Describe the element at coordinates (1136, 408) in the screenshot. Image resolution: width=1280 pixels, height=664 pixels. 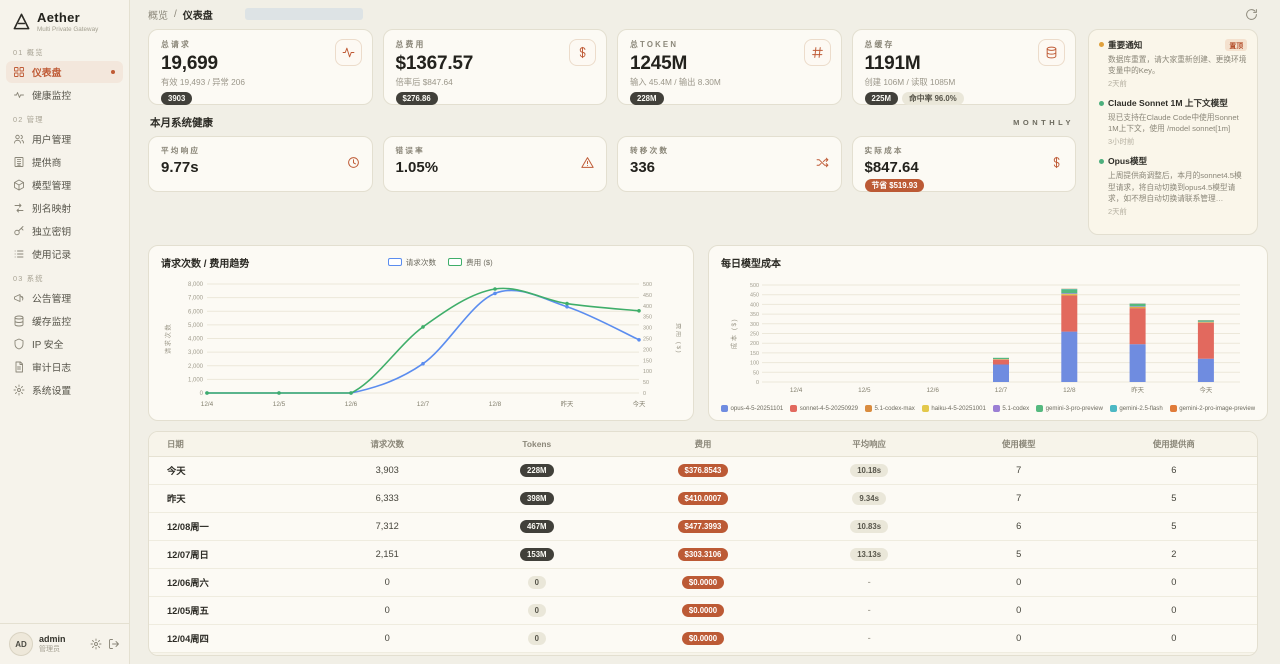
I see `legend-item-gemini-2.5-flash: gemini-2.5-flash` at that location.